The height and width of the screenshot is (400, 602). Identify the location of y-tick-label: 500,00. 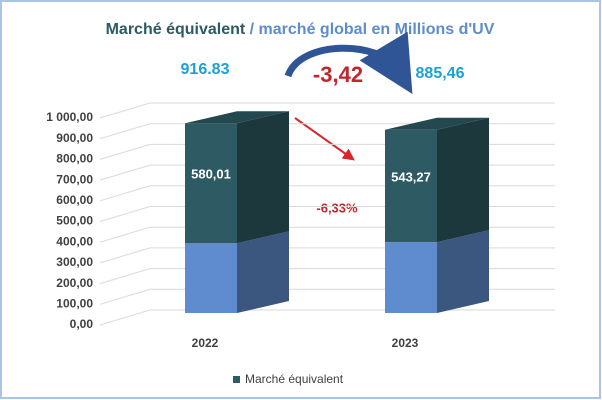
(74, 221).